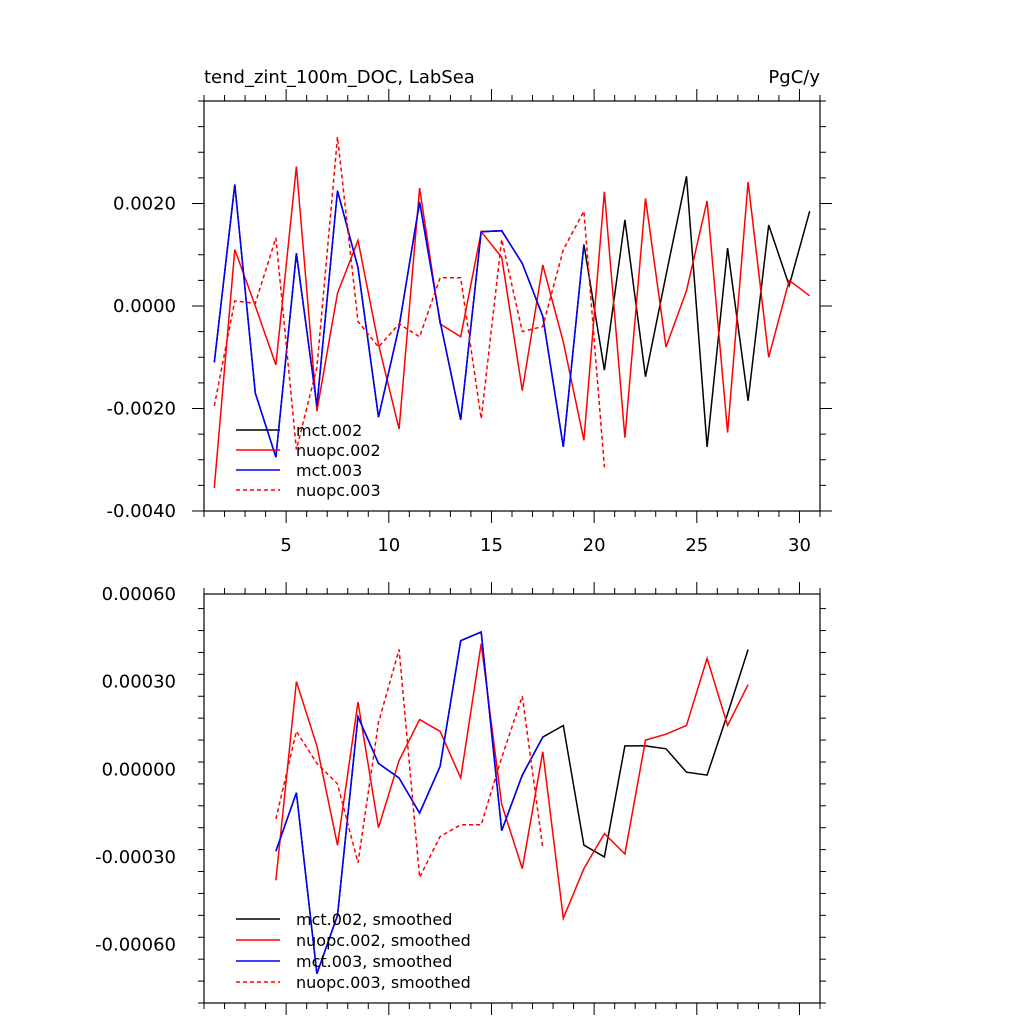 Image resolution: width=1024 pixels, height=1024 pixels. What do you see at coordinates (383, 982) in the screenshot?
I see `bottom-legend-label: nuopc.003, smoothed` at bounding box center [383, 982].